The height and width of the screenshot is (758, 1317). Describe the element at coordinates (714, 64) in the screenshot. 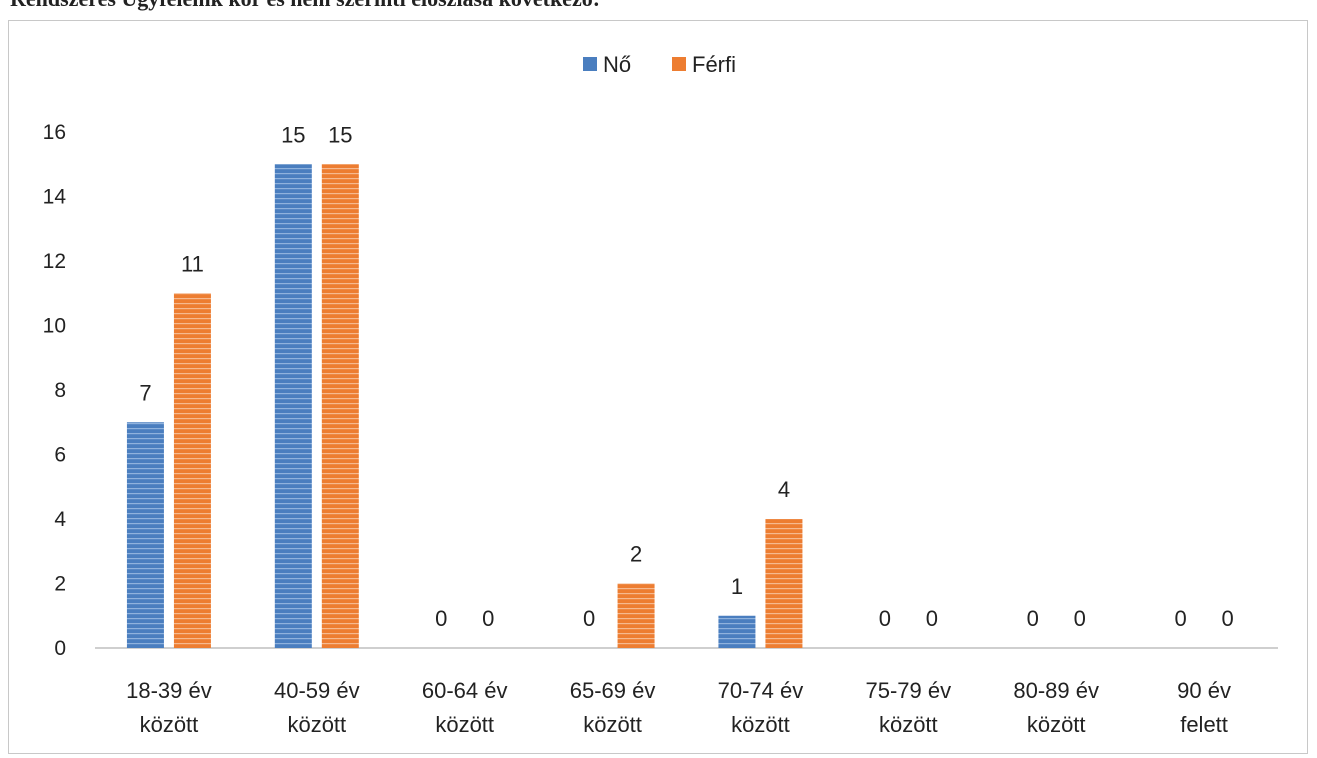

I see `legend-label: Férfi` at that location.